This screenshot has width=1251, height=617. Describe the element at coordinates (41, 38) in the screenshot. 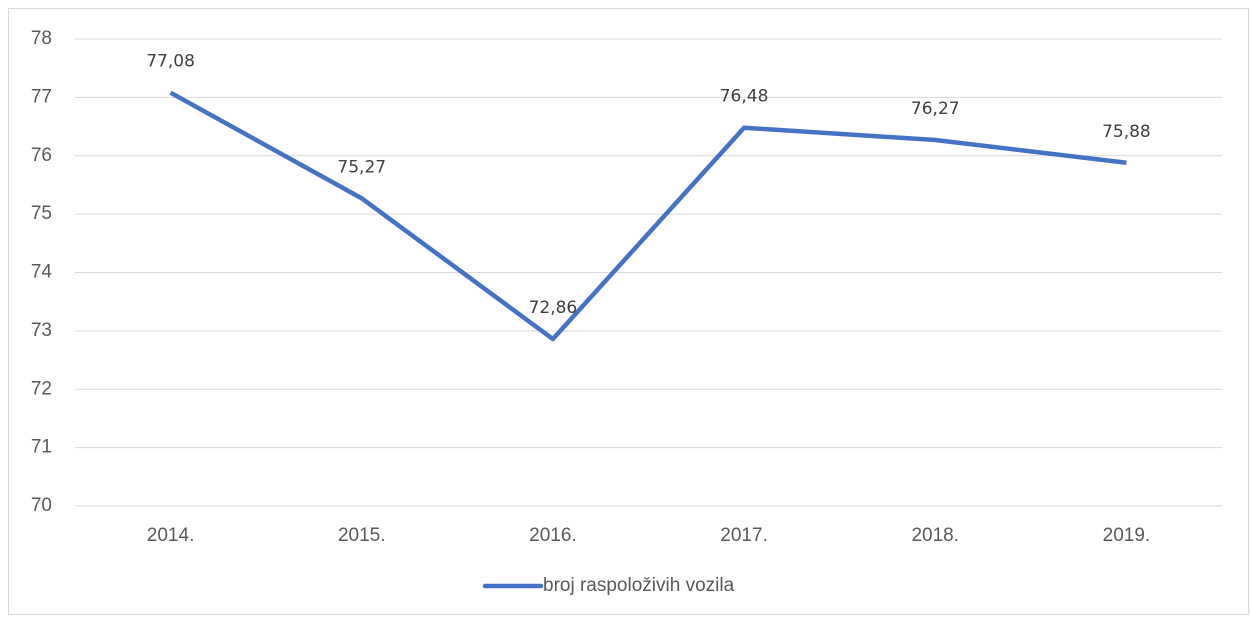

I see `y-tick-label: 78` at that location.